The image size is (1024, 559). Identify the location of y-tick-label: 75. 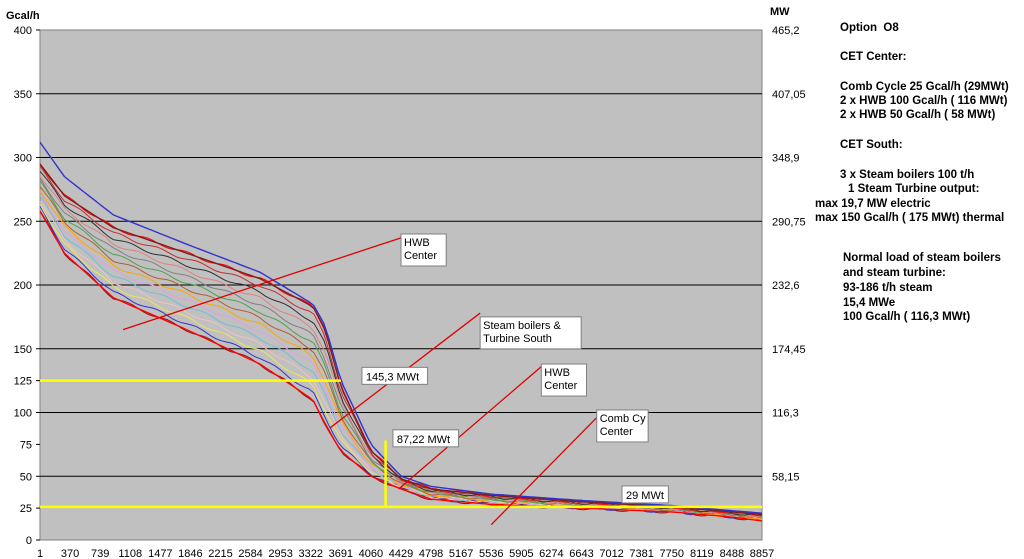
(26, 445).